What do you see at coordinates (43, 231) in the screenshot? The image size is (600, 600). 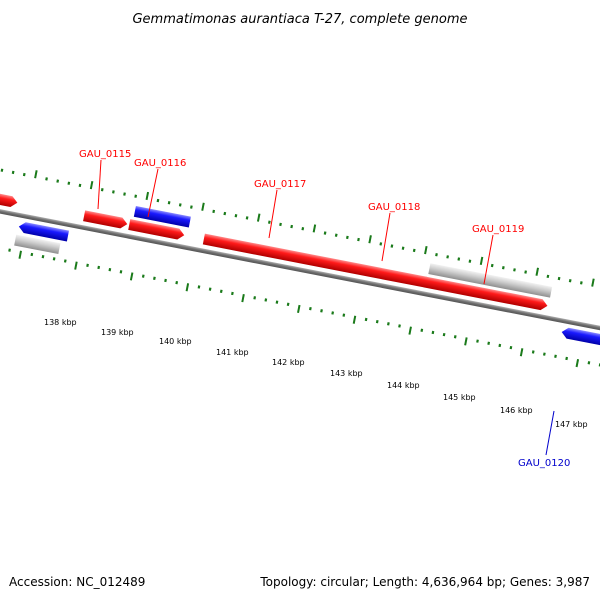 I see `gene-arrow-reverse-left` at bounding box center [43, 231].